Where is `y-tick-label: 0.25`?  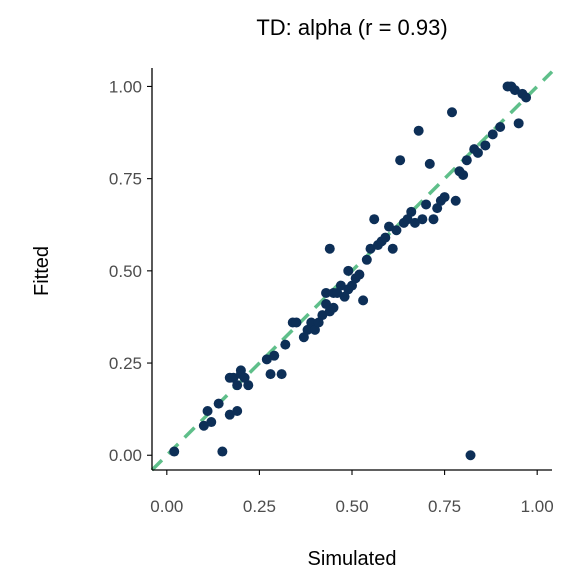 y-tick-label: 0.25 is located at coordinates (125, 363).